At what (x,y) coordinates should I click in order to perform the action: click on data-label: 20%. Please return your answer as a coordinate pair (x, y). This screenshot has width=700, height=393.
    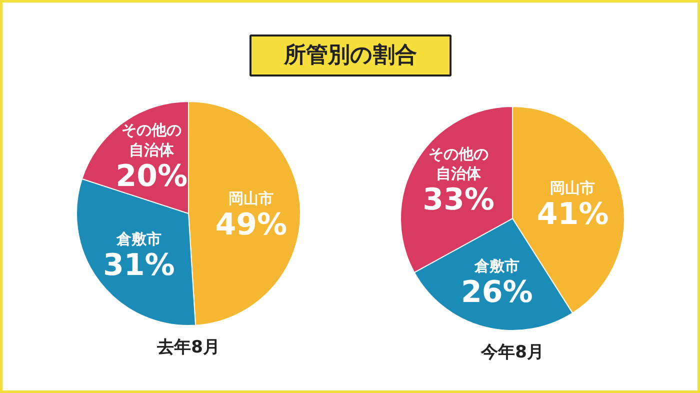
    Looking at the image, I should click on (152, 176).